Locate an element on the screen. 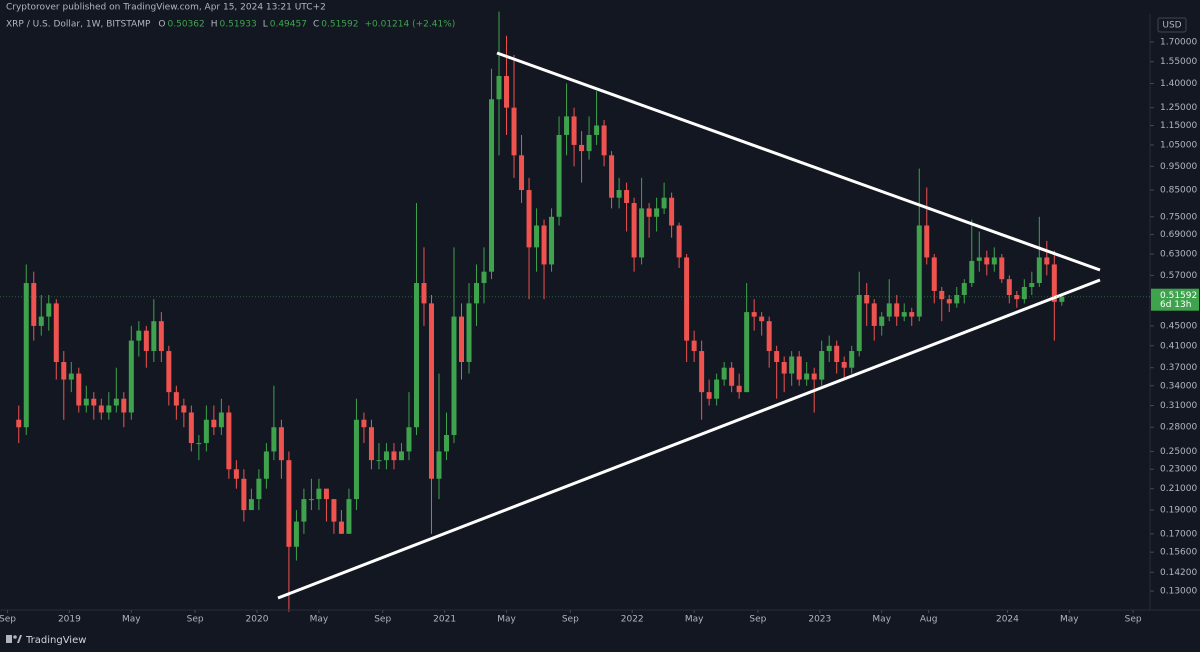 Image resolution: width=1200 pixels, height=652 pixels. currency: USD is located at coordinates (1171, 26).